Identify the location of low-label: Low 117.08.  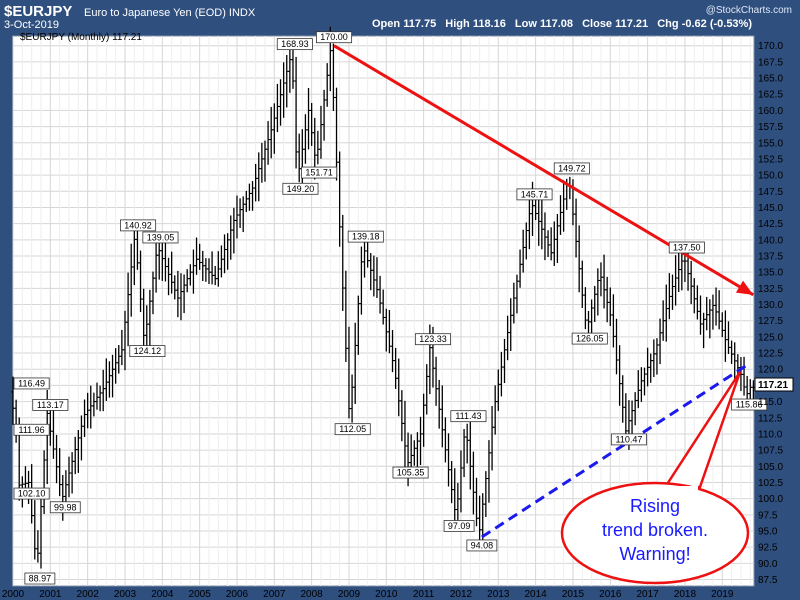
(544, 24).